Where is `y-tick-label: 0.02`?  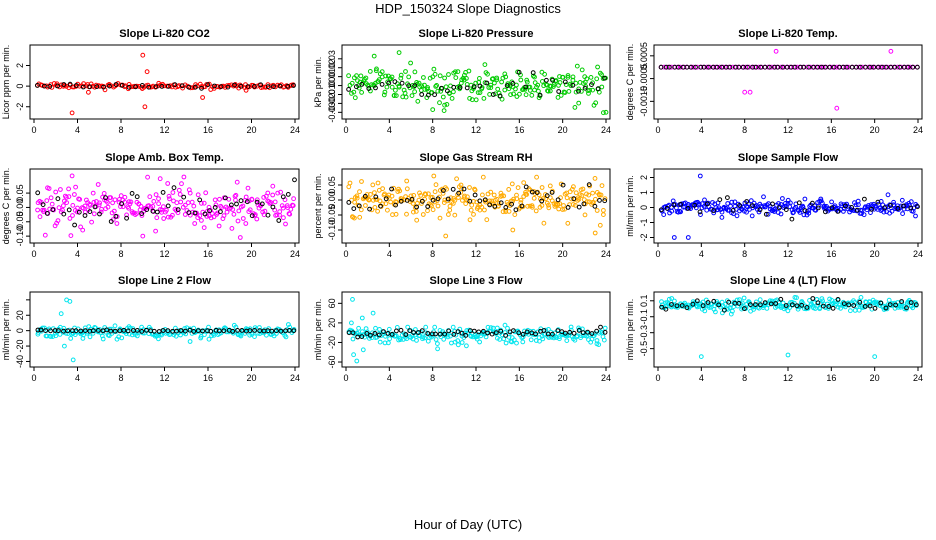 y-tick-label: 0.02 is located at coordinates (332, 68).